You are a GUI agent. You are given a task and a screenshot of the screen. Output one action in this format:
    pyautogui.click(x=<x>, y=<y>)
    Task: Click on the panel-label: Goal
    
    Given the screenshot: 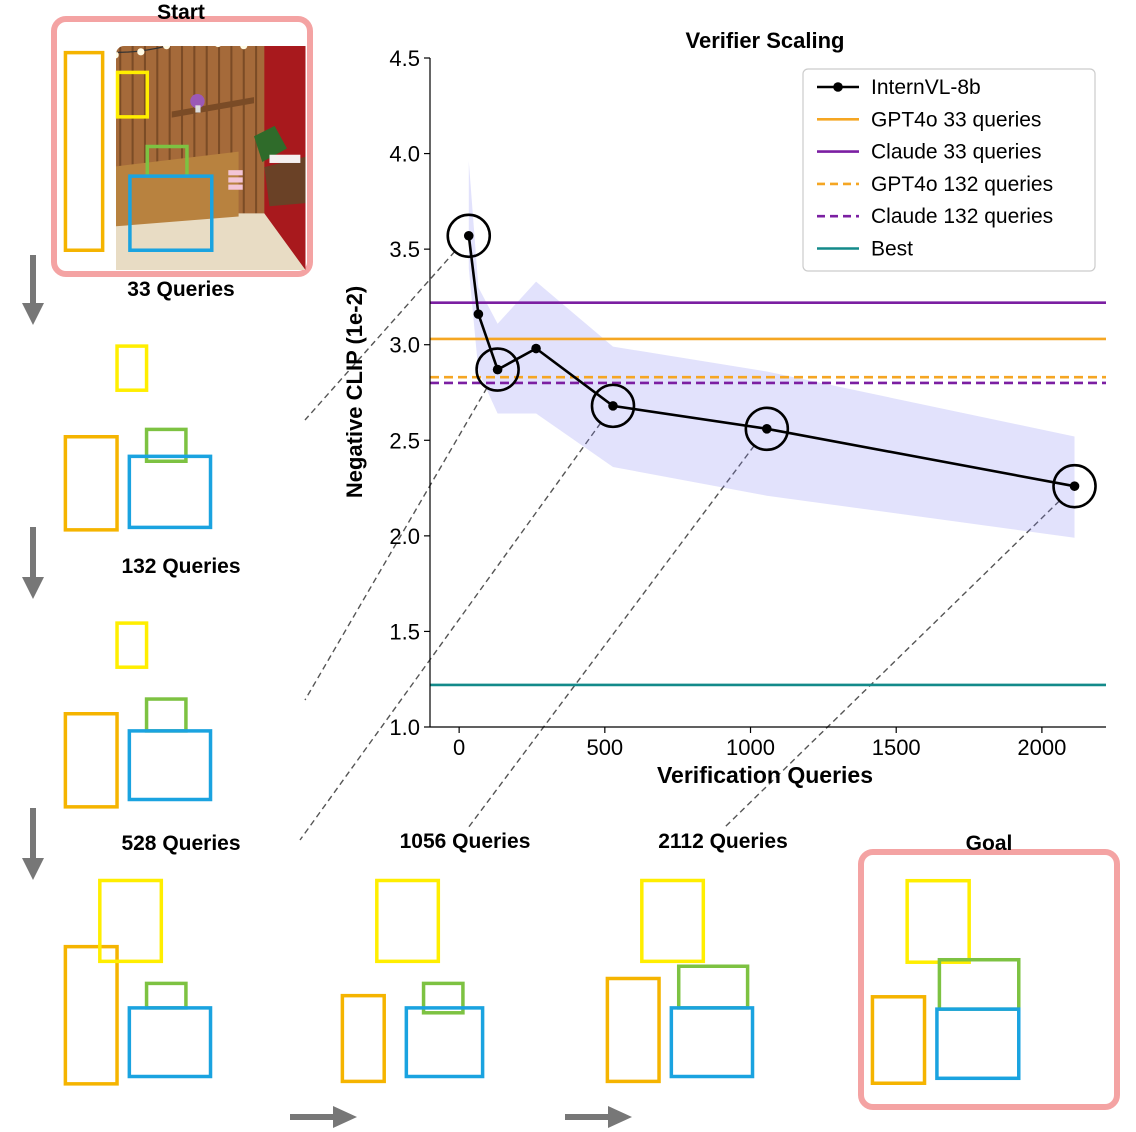 What is the action you would take?
    pyautogui.click(x=989, y=843)
    